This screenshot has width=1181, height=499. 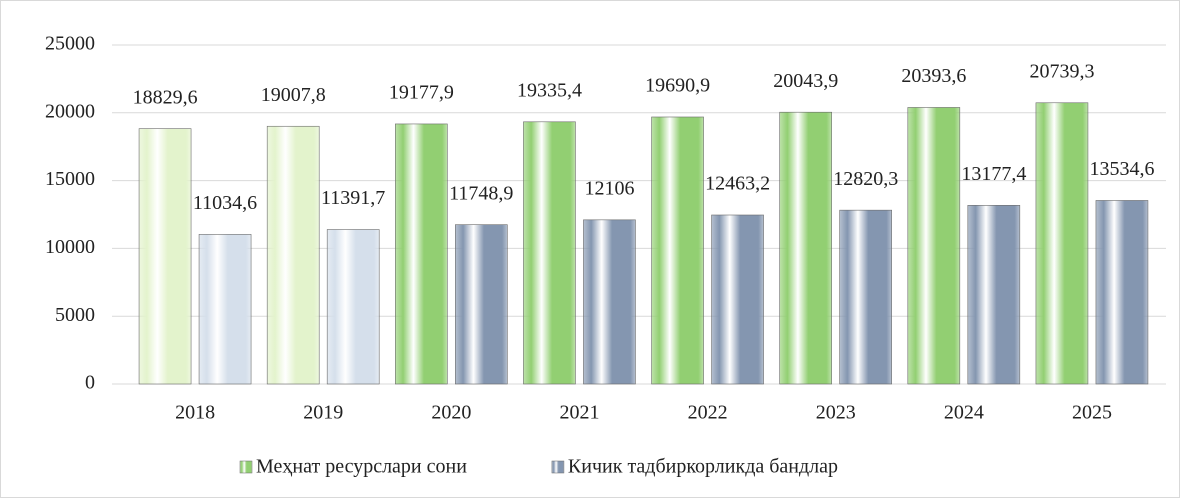 What do you see at coordinates (293, 95) in the screenshot?
I see `value-label: 19007,8` at bounding box center [293, 95].